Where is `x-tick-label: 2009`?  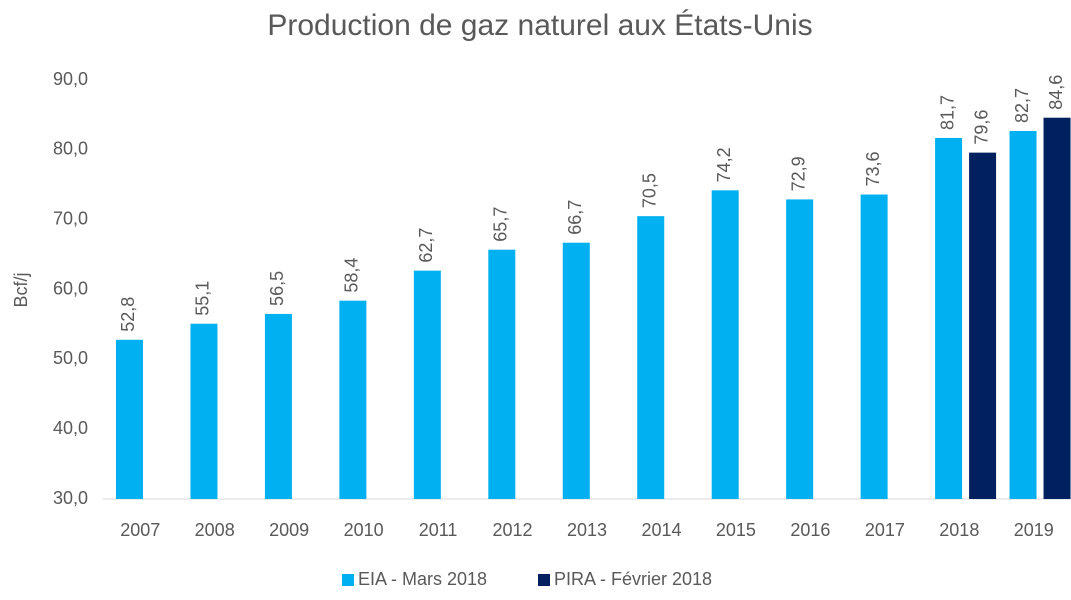 x-tick-label: 2009 is located at coordinates (289, 530).